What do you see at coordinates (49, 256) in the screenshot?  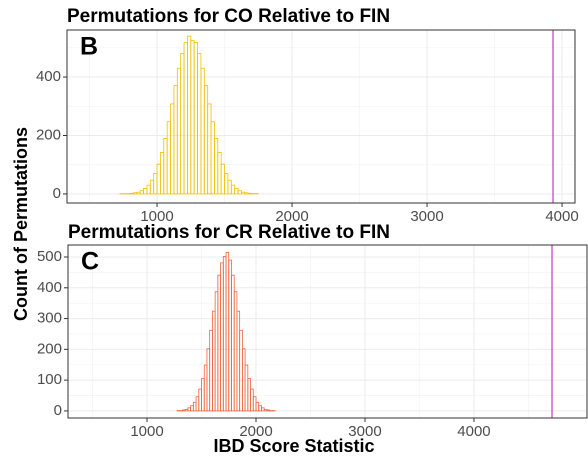 I see `y-tick-label: 500` at bounding box center [49, 256].